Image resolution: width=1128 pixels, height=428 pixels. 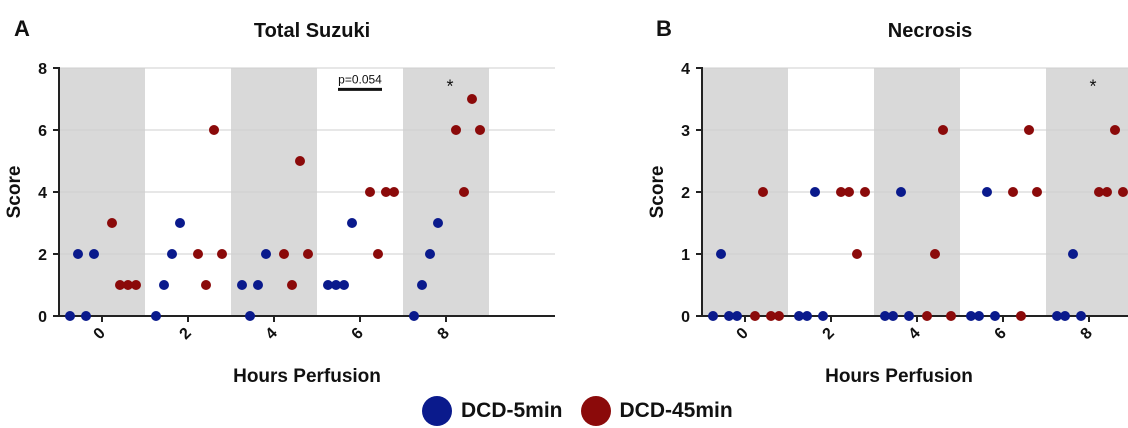 I want to click on legend-label-dcd-5min: DCD-5min, so click(x=512, y=410).